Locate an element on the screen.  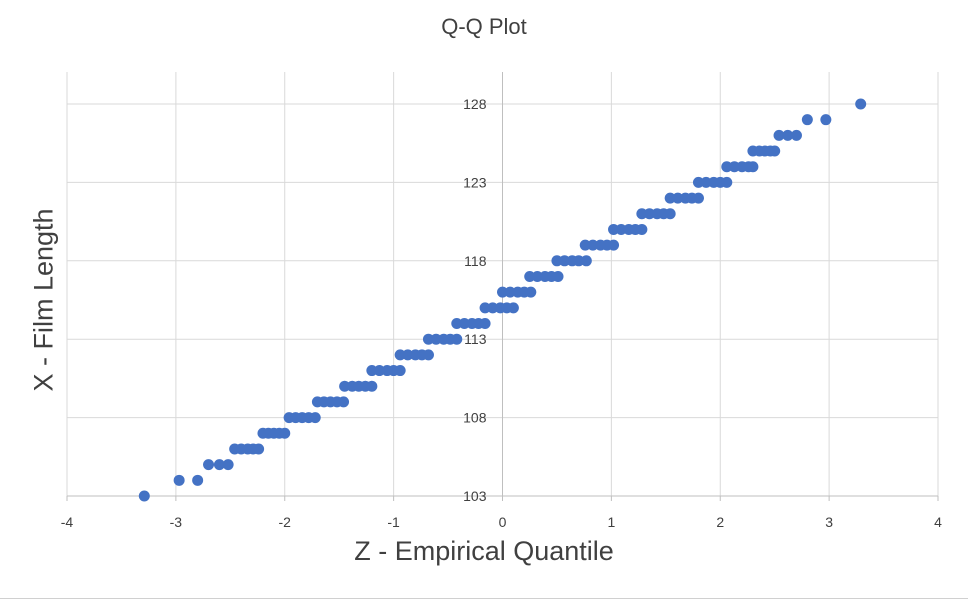
y-tick-label: 128 is located at coordinates (475, 104).